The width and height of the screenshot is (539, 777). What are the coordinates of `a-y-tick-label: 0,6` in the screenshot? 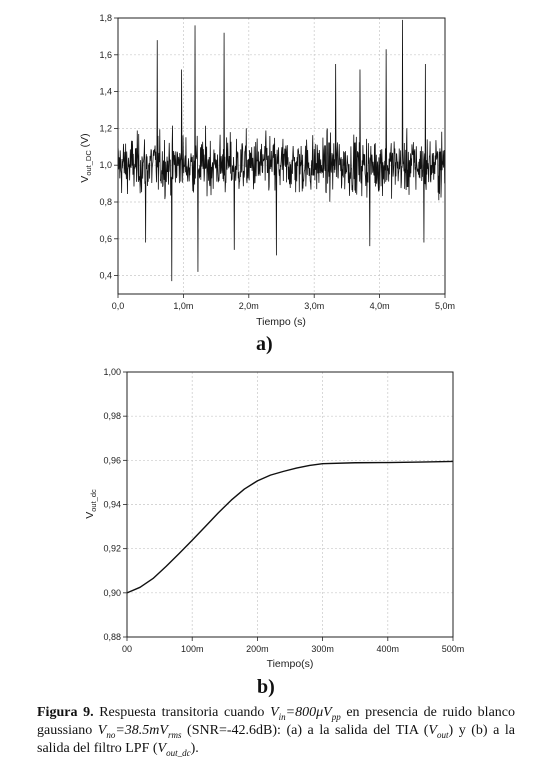 It's located at (105, 239).